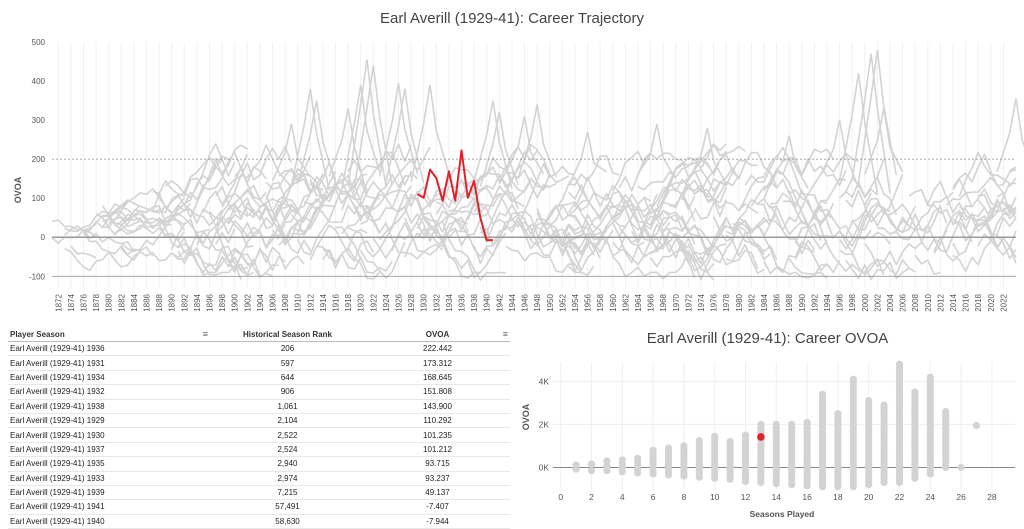 The image size is (1024, 529). Describe the element at coordinates (588, 302) in the screenshot. I see `x-tick-label: 1956` at that location.